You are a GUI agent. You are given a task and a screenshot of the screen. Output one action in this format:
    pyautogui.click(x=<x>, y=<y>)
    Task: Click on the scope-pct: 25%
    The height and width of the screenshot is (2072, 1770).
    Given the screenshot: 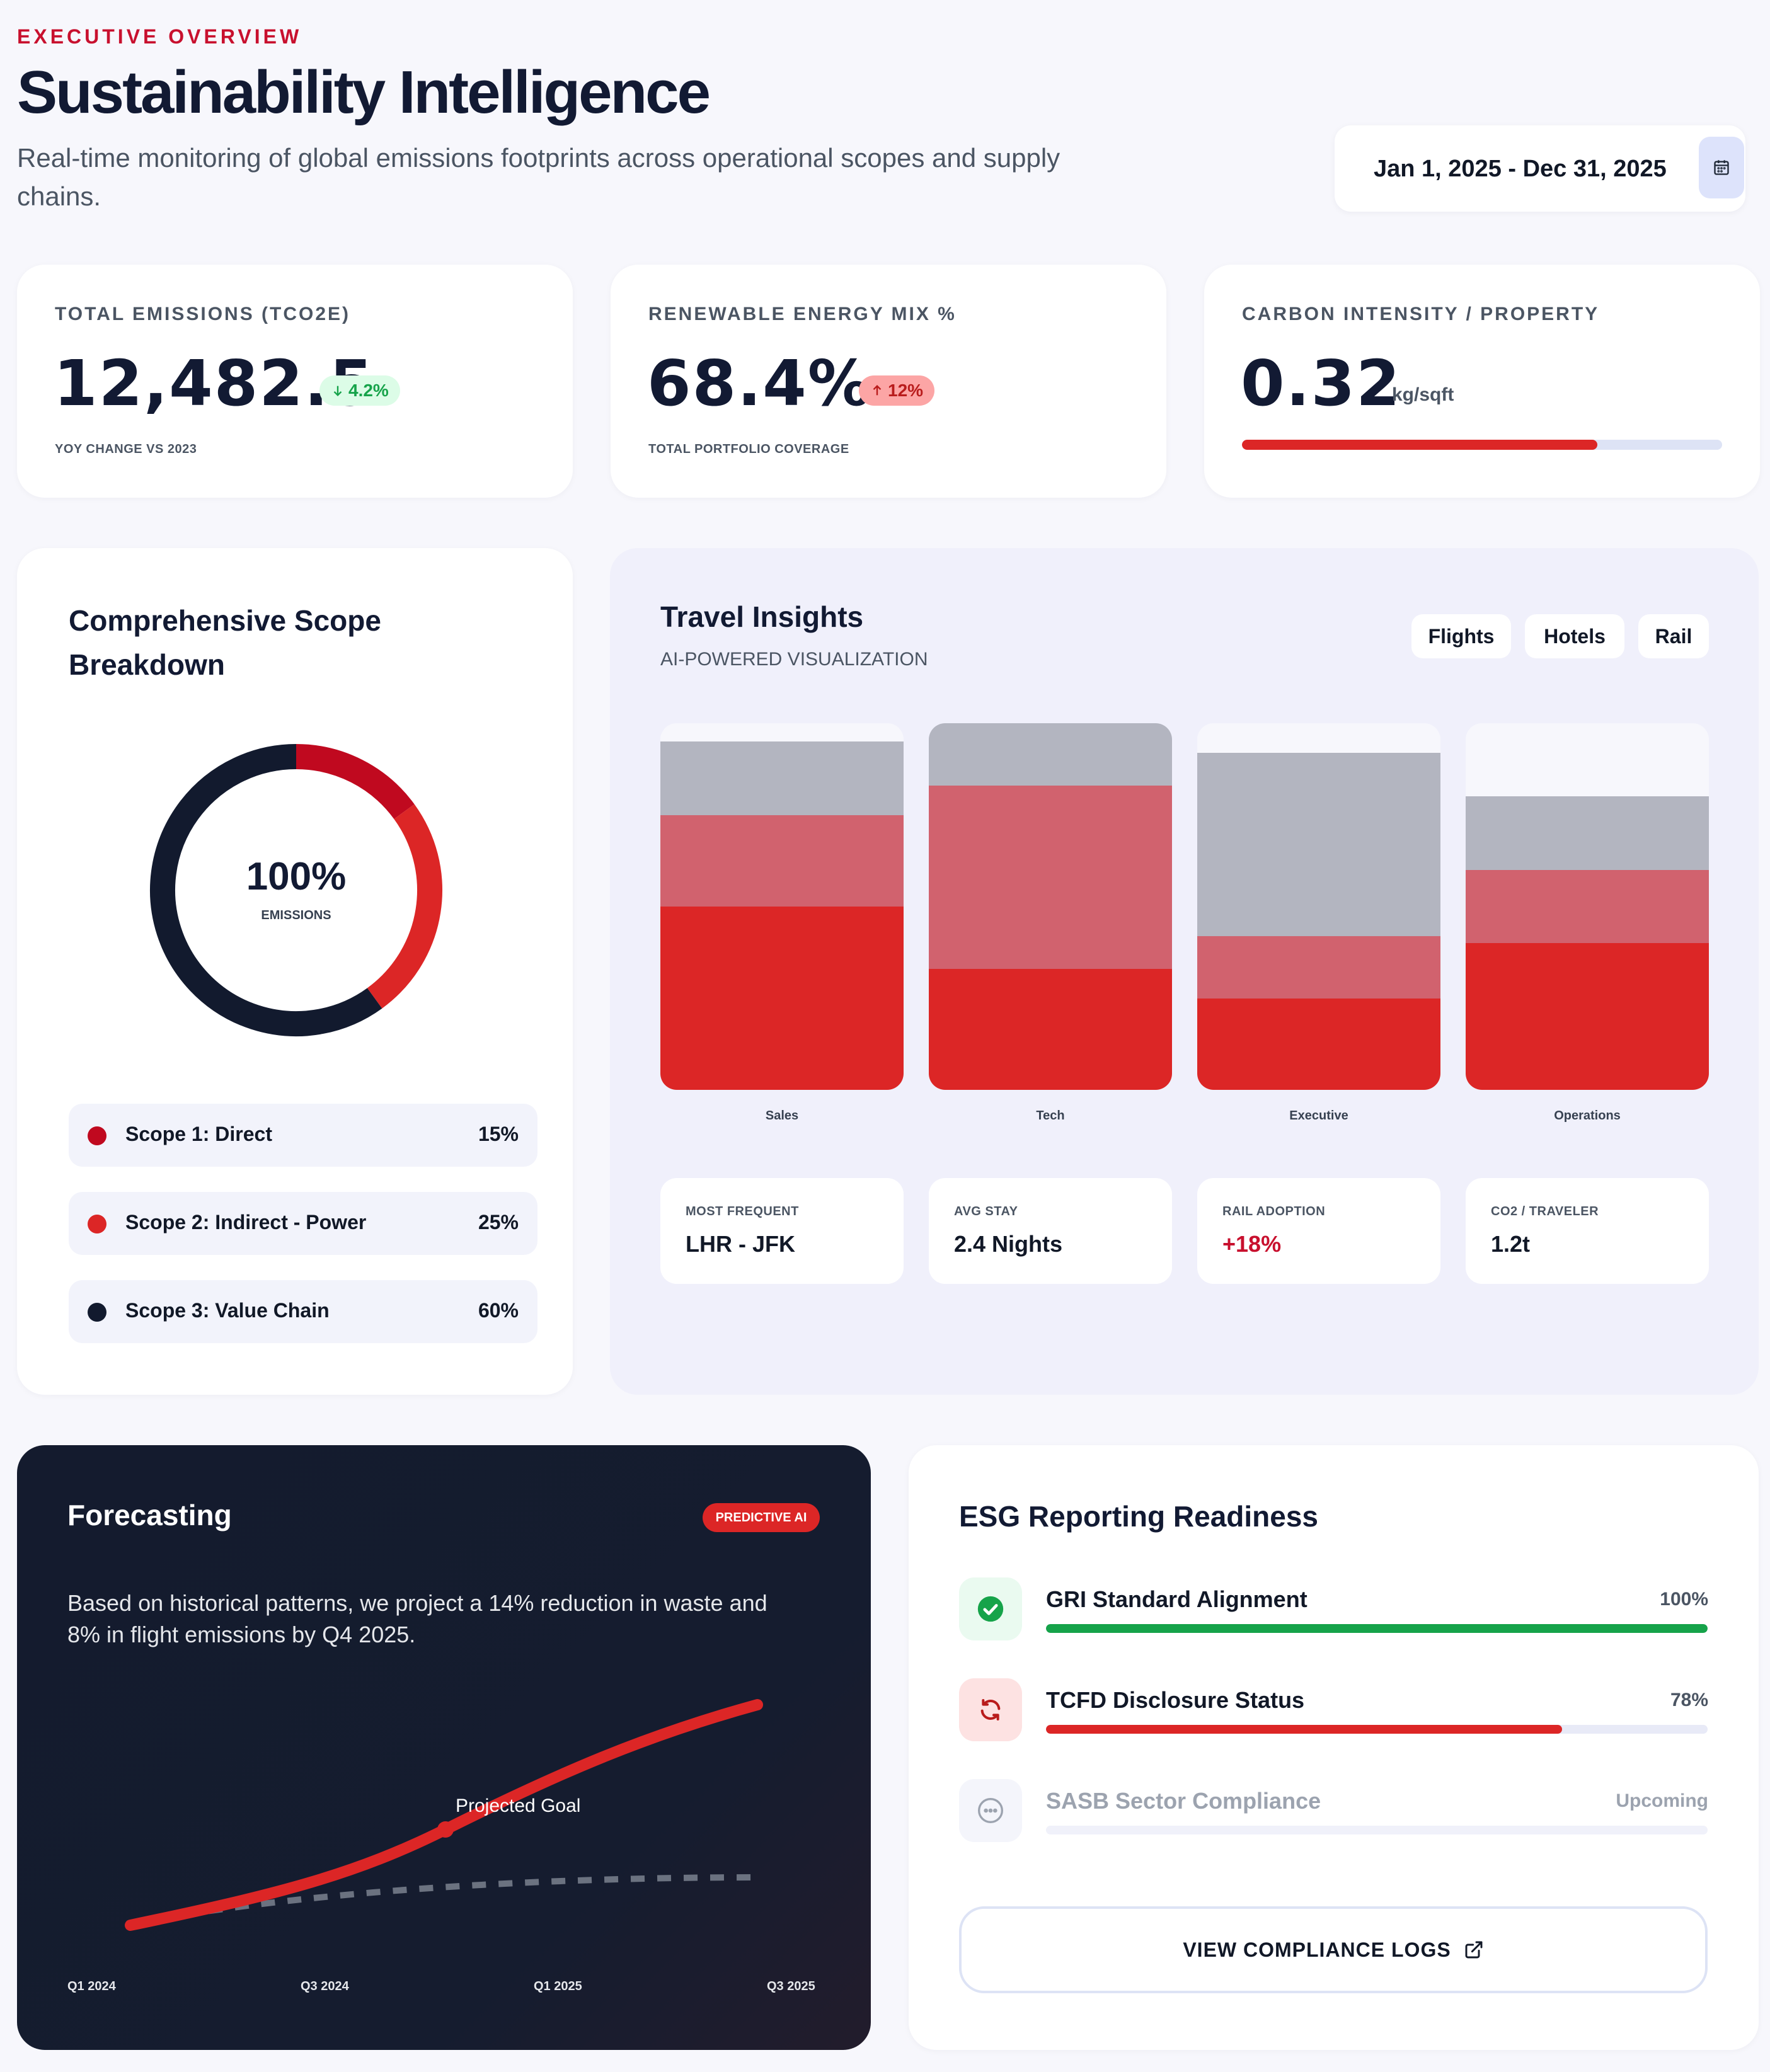 What is the action you would take?
    pyautogui.click(x=499, y=1222)
    